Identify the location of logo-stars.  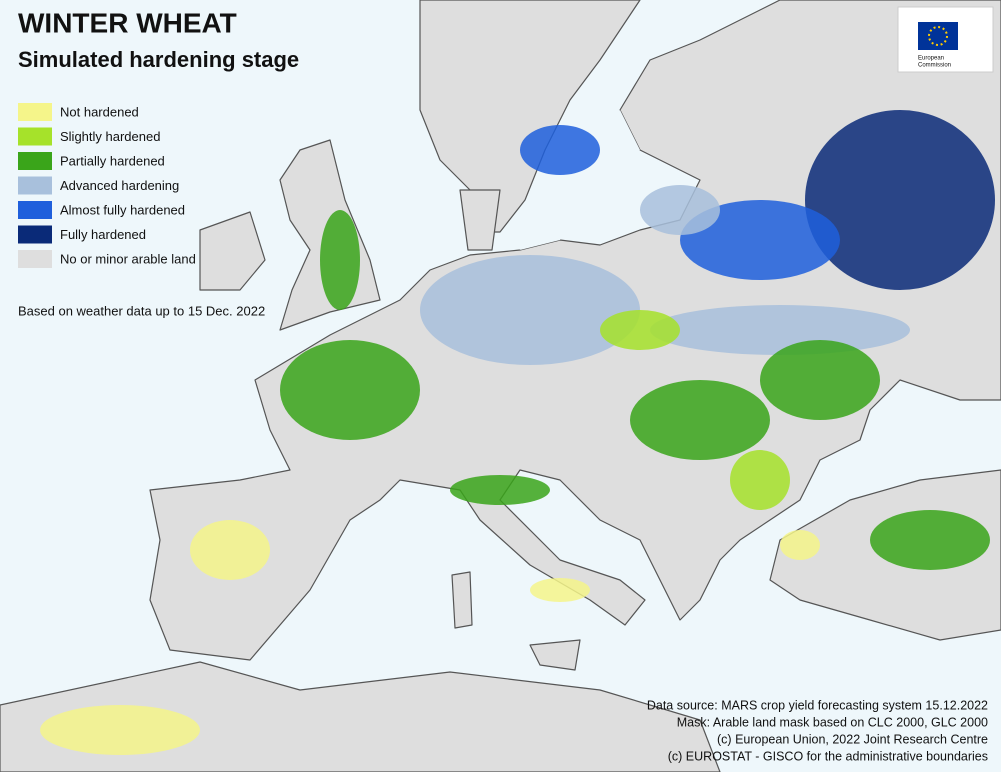
(938, 36).